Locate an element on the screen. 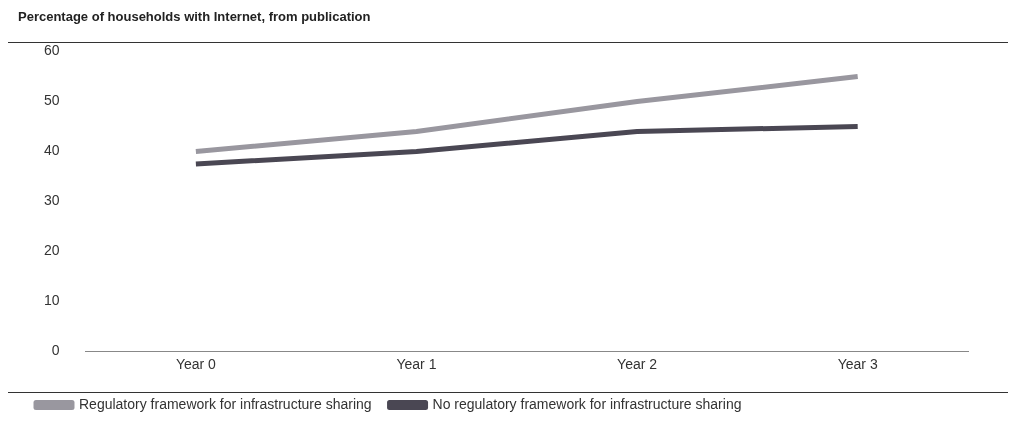 The image size is (1015, 430). legend-label: Regulatory framework for infrastructure sharing is located at coordinates (225, 403).